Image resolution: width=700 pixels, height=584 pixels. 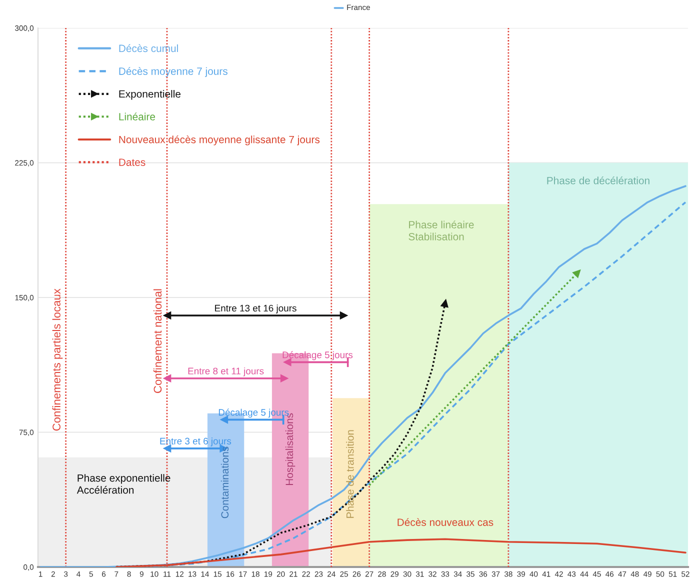 I want to click on legend-label: Nouveaux décès moyenne glissante 7 jours, so click(x=219, y=140).